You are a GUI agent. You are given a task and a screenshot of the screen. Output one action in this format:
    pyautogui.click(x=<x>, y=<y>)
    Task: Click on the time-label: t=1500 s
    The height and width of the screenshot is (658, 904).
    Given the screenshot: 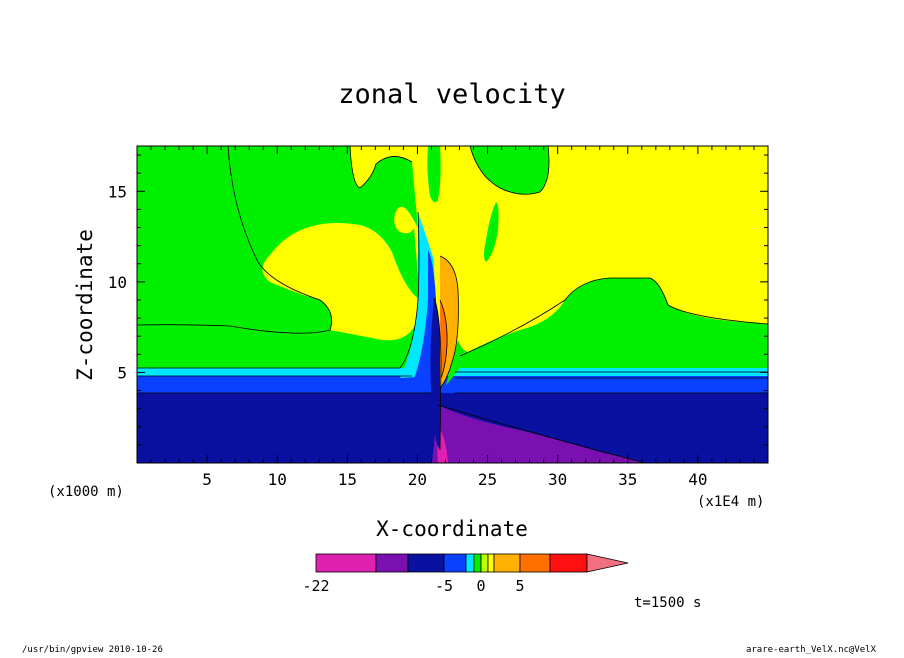 What is the action you would take?
    pyautogui.click(x=667, y=603)
    